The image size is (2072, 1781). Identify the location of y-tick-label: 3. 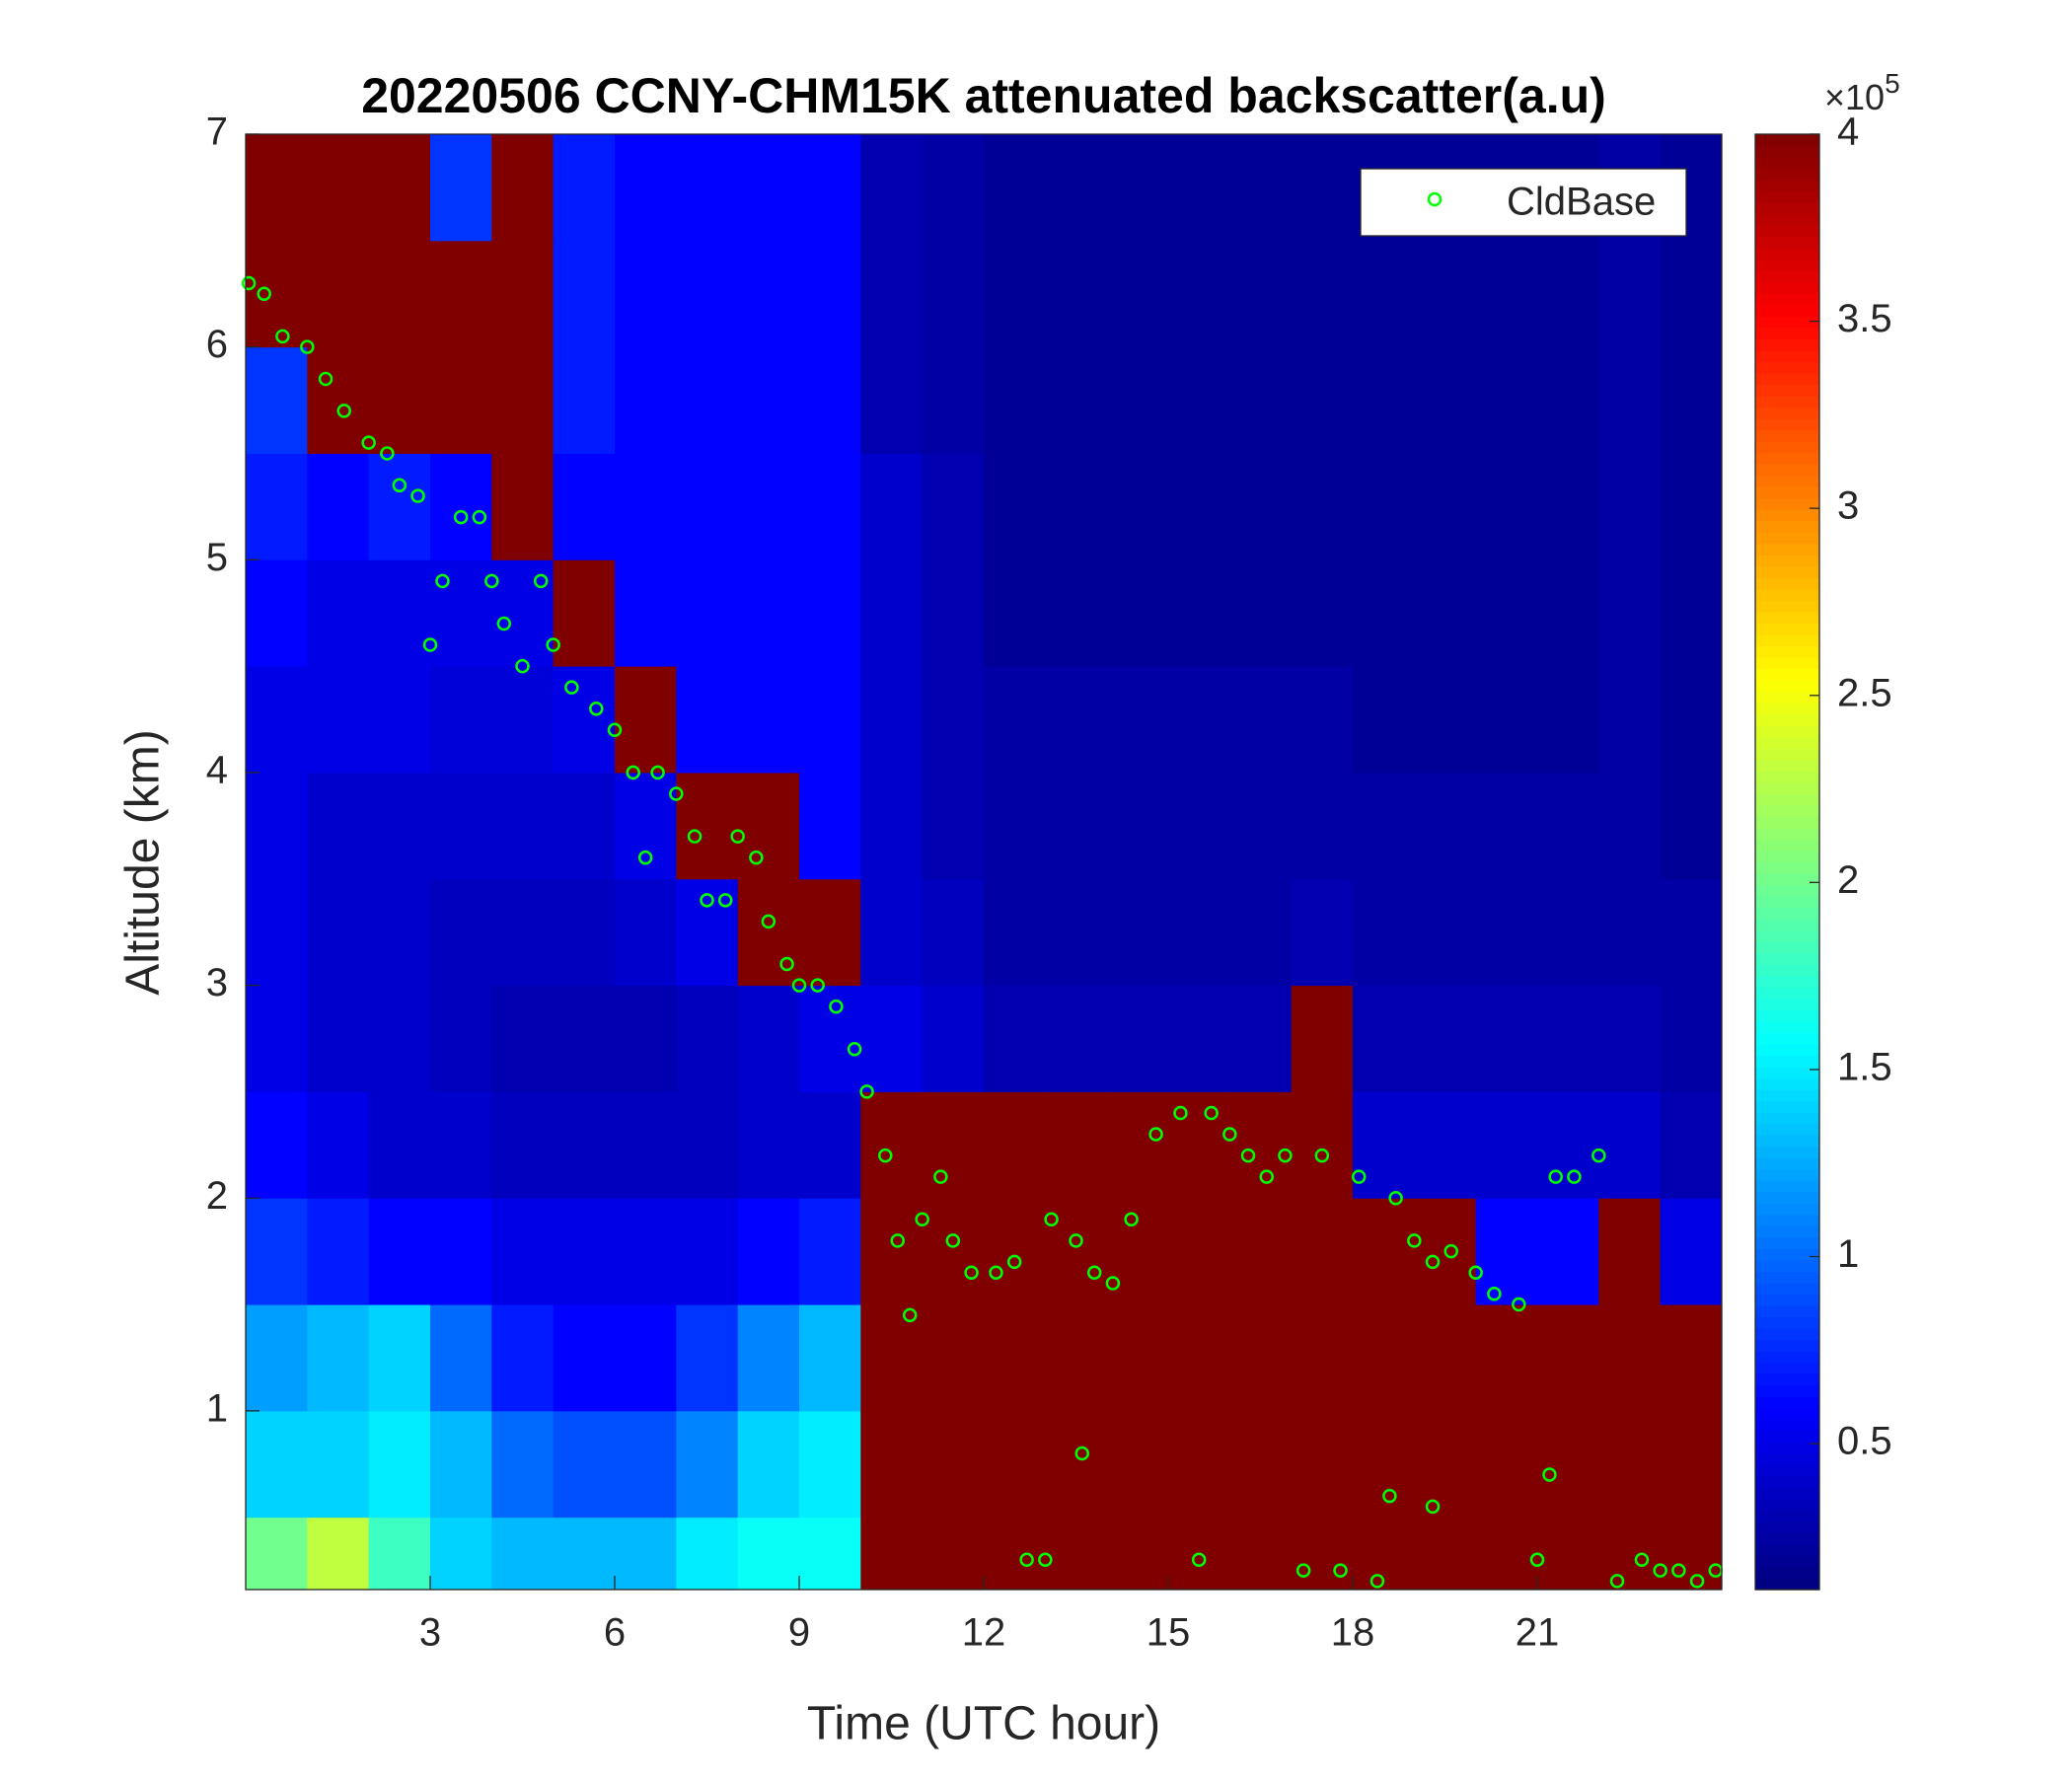
(217, 983).